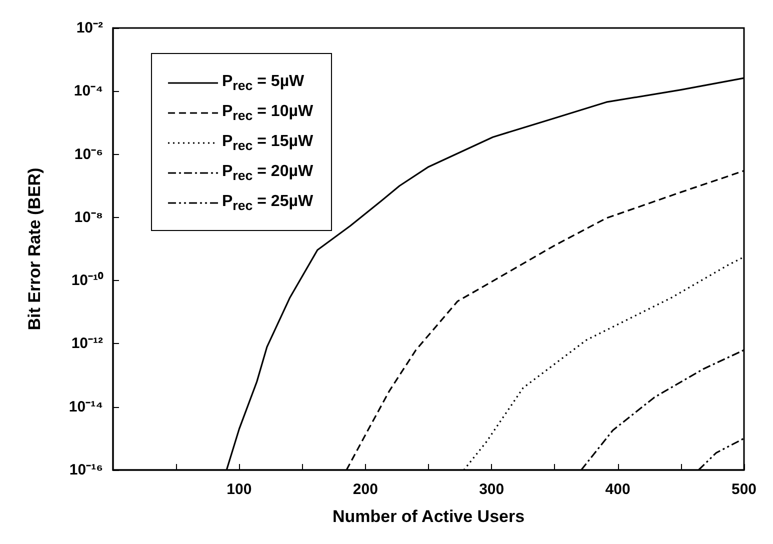 The width and height of the screenshot is (773, 544). Describe the element at coordinates (268, 143) in the screenshot. I see `legend-label: P$_{rec}$ = 15µW` at that location.